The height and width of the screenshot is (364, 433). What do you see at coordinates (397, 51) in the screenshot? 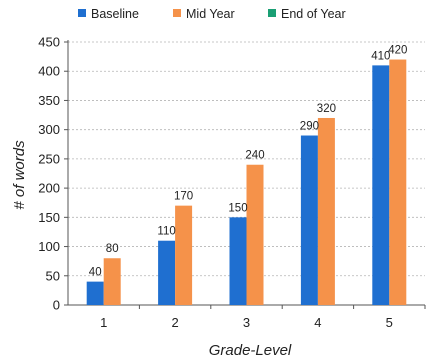
I see `data-label-mid-year-5: 420` at bounding box center [397, 51].